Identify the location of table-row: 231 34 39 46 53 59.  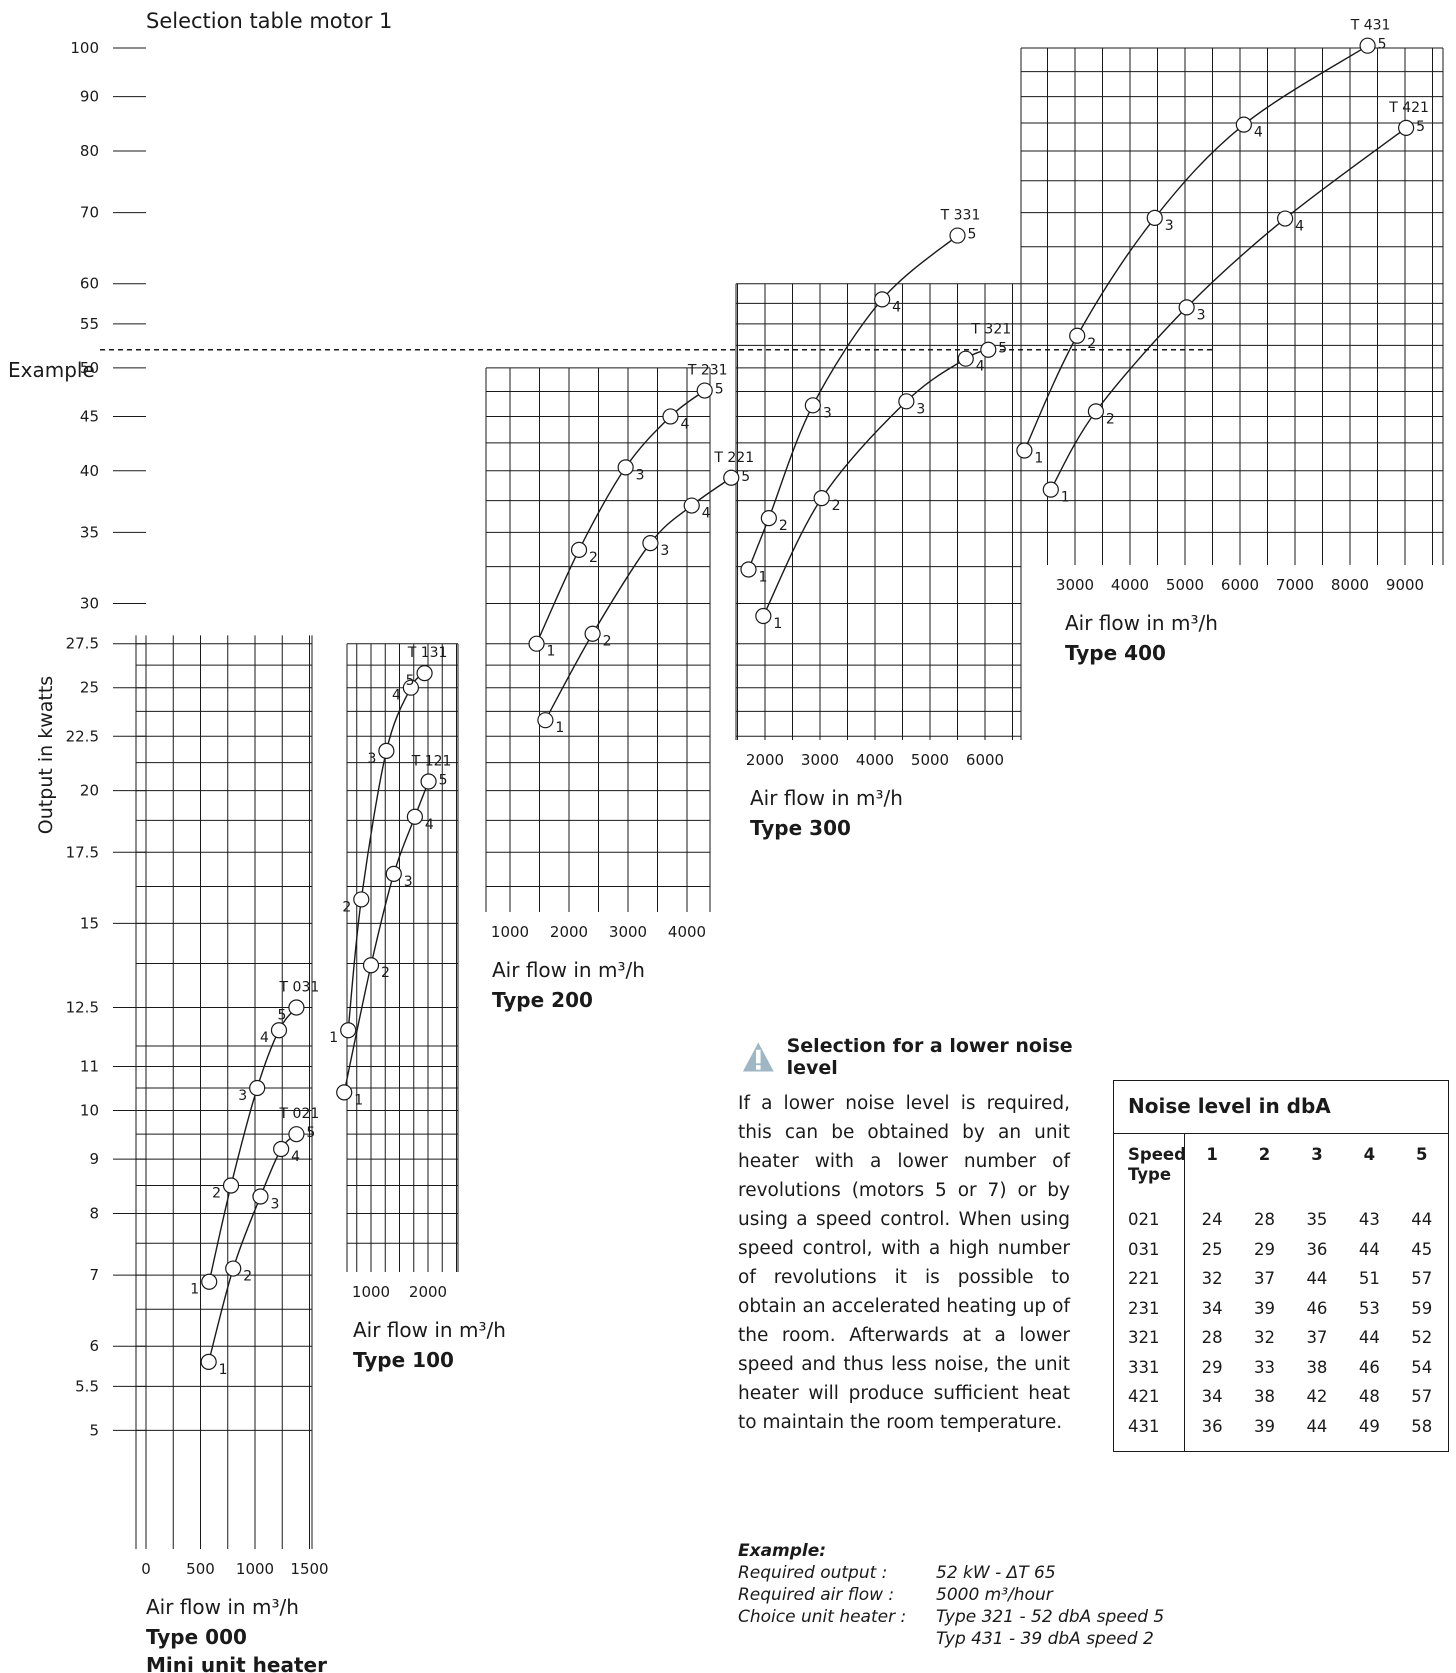
(1281, 1309).